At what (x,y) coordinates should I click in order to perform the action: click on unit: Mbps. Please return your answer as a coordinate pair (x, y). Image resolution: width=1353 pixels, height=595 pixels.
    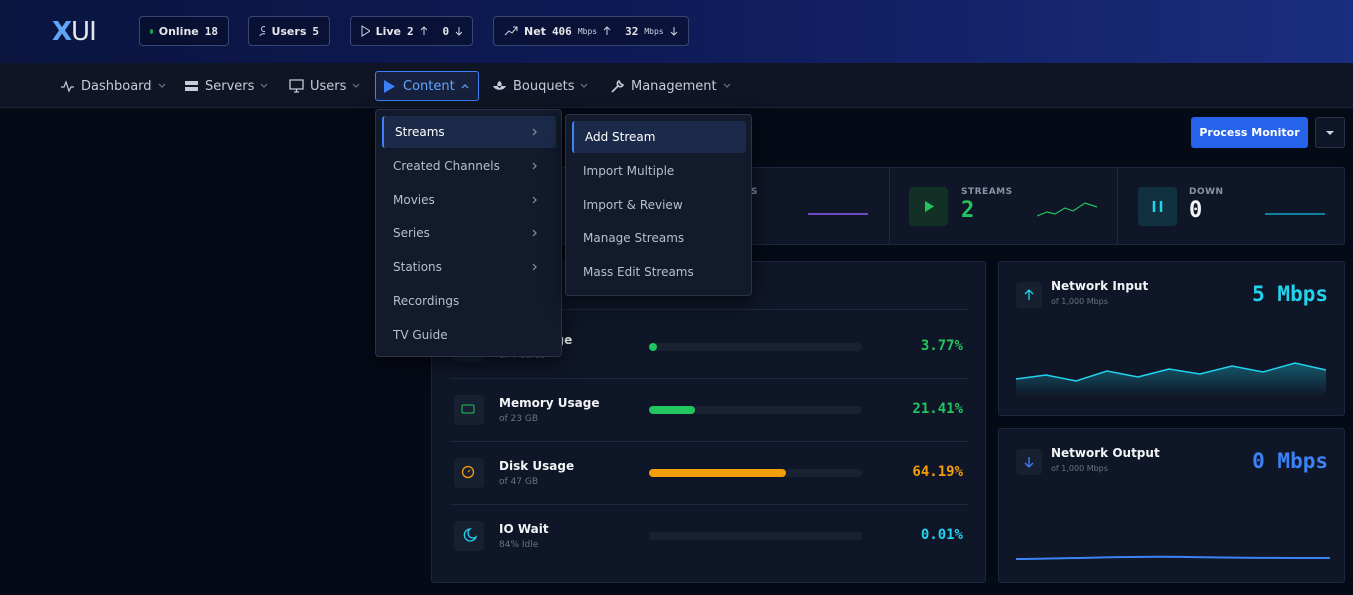
    Looking at the image, I should click on (587, 31).